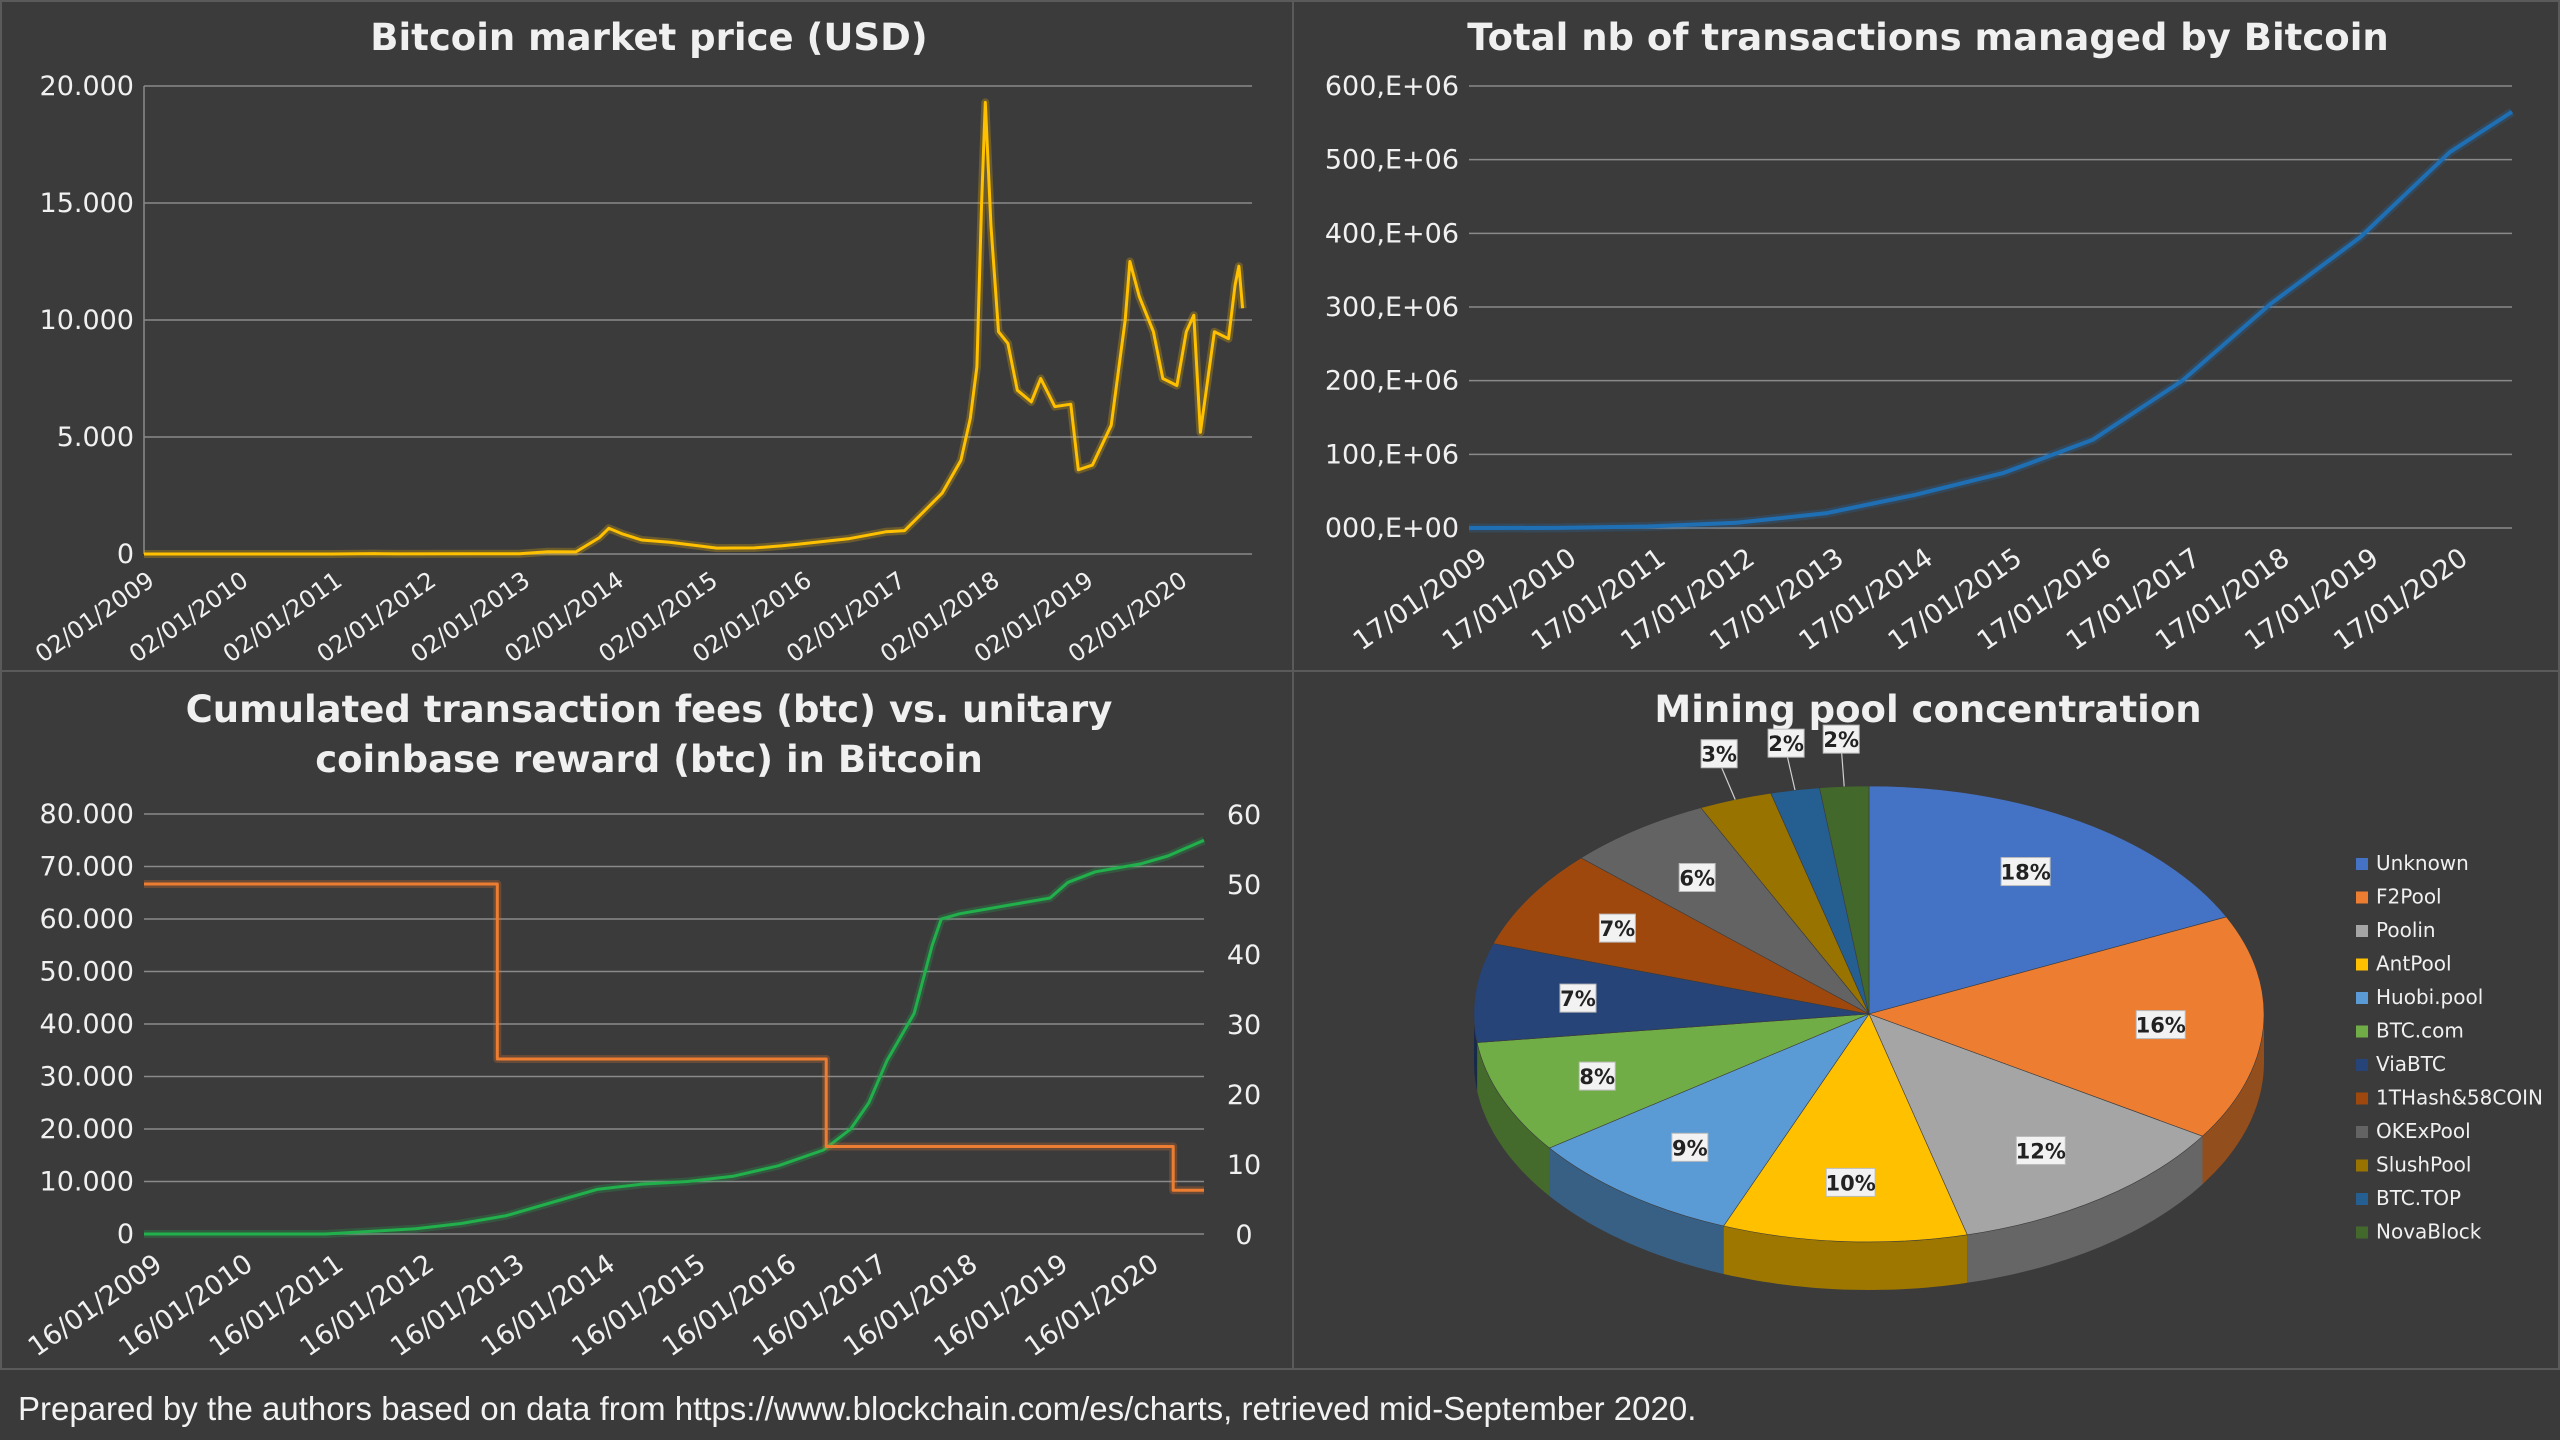 This screenshot has width=2560, height=1440. What do you see at coordinates (2411, 1064) in the screenshot?
I see `legend-label: ViaBTC` at bounding box center [2411, 1064].